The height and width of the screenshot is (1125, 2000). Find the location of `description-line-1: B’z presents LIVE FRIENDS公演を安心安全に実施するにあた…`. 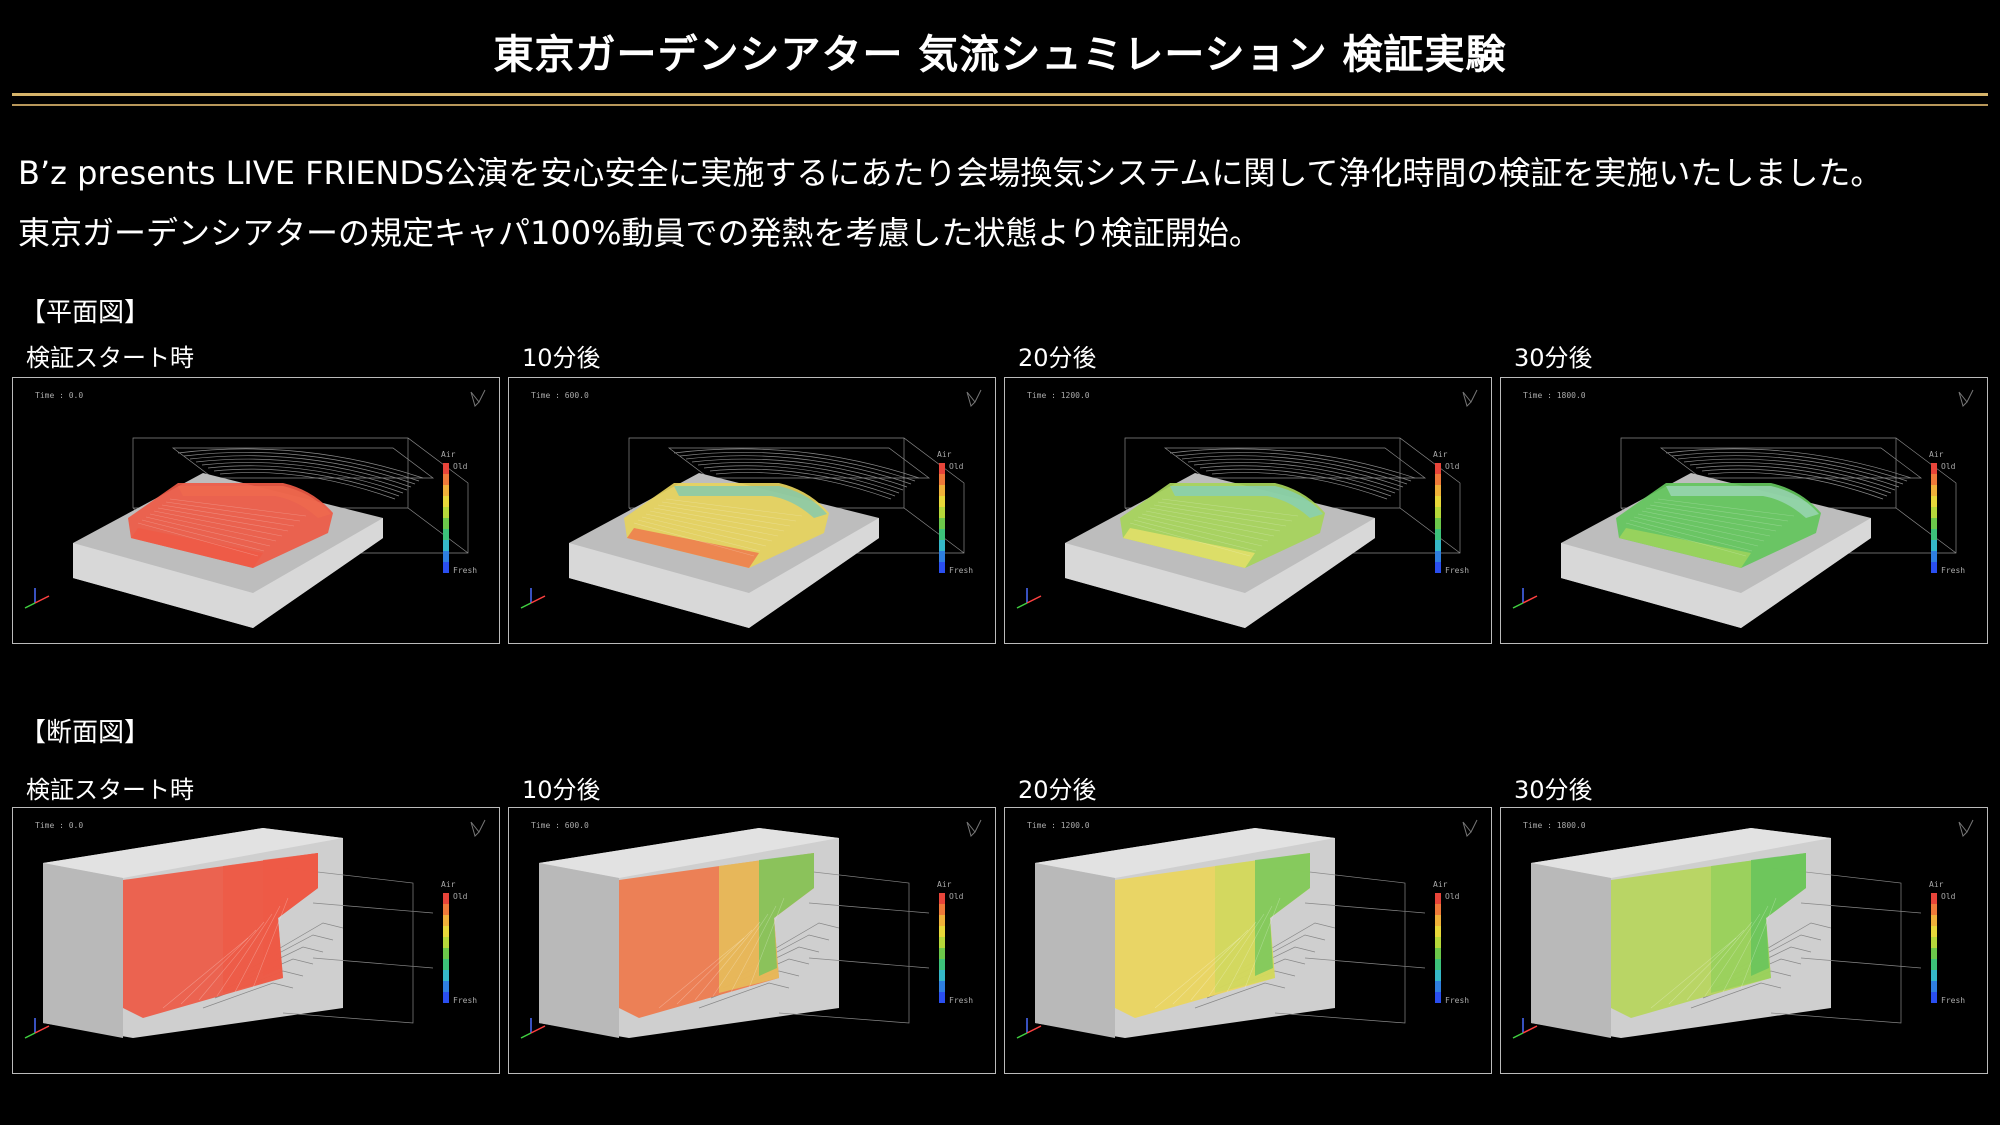

description-line-1: B’z presents LIVE FRIENDS公演を安心安全に実施するにあた… is located at coordinates (950, 173).